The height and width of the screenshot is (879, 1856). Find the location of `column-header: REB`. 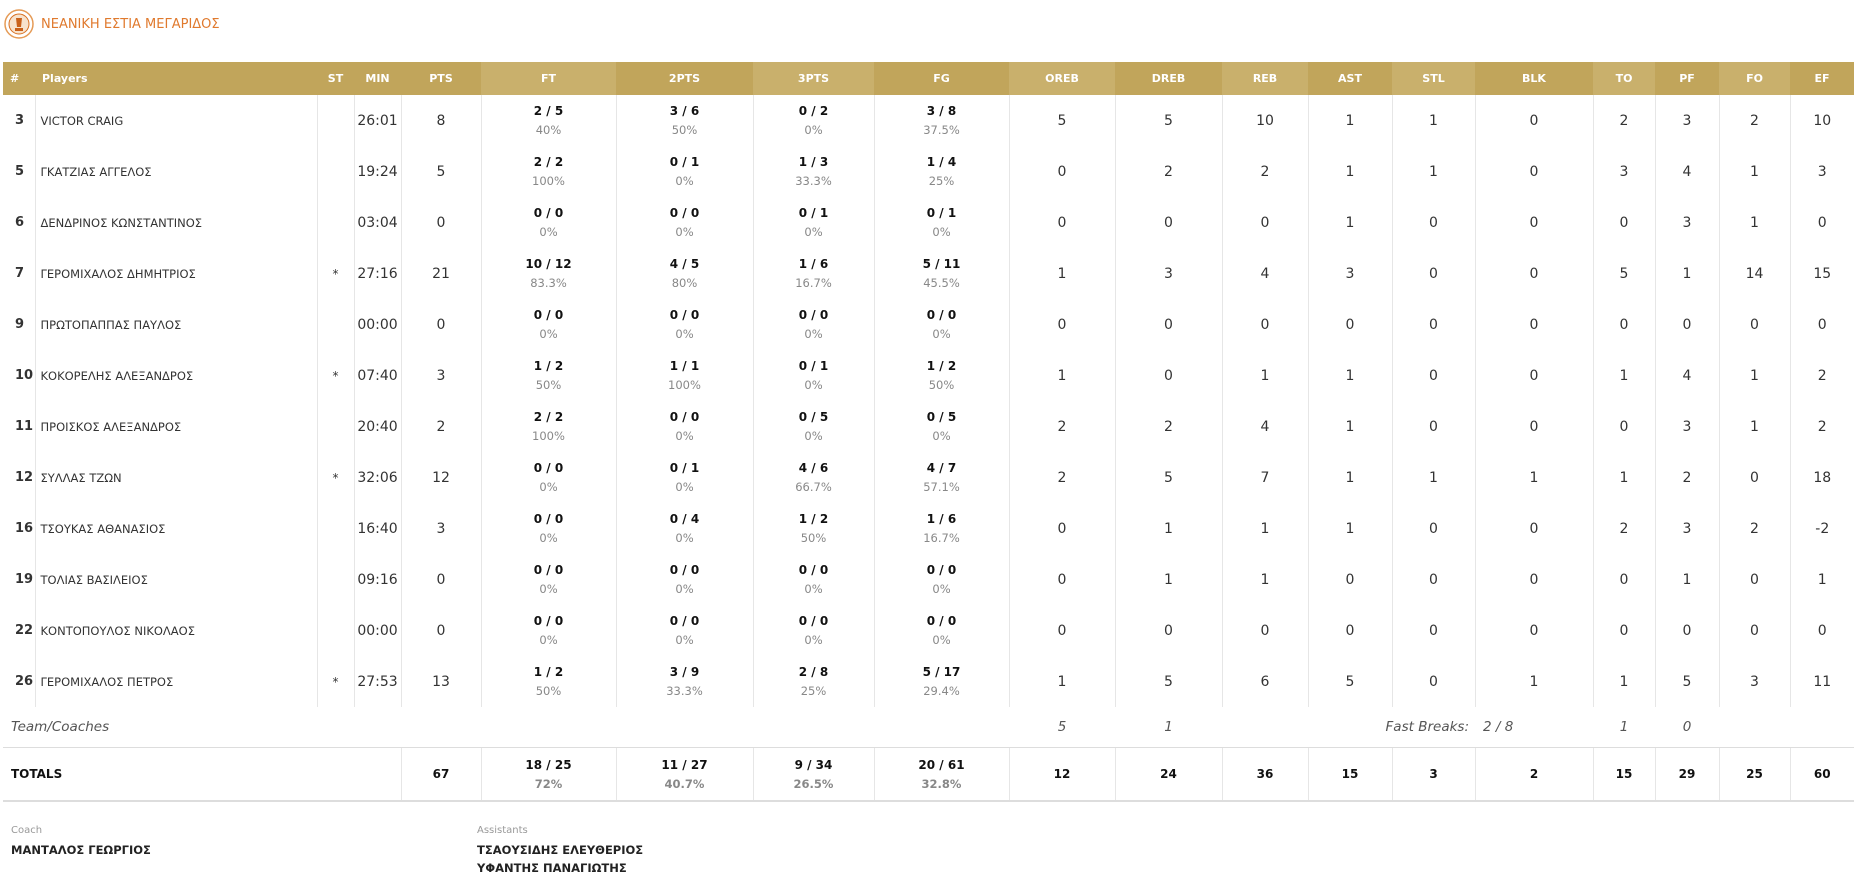

column-header: REB is located at coordinates (1265, 78).